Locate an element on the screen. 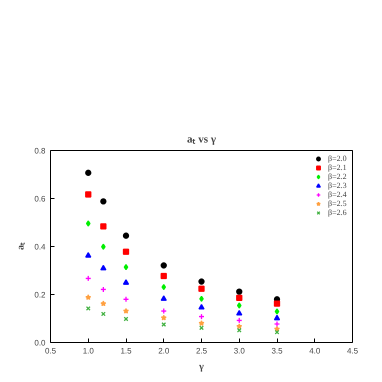  legend-label: β=2.5 is located at coordinates (338, 203).